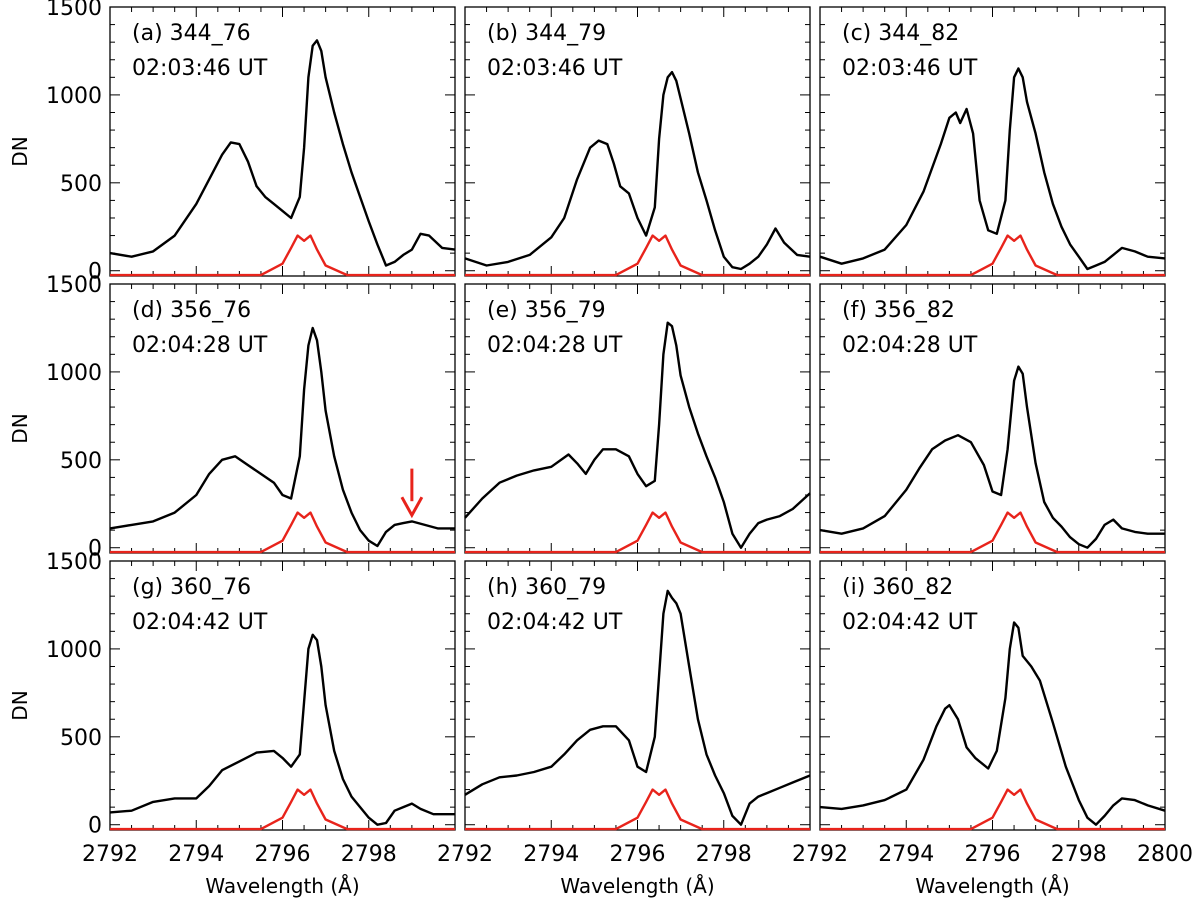 The image size is (1200, 906). Describe the element at coordinates (546, 310) in the screenshot. I see `panel-label: (e) 356_79` at that location.